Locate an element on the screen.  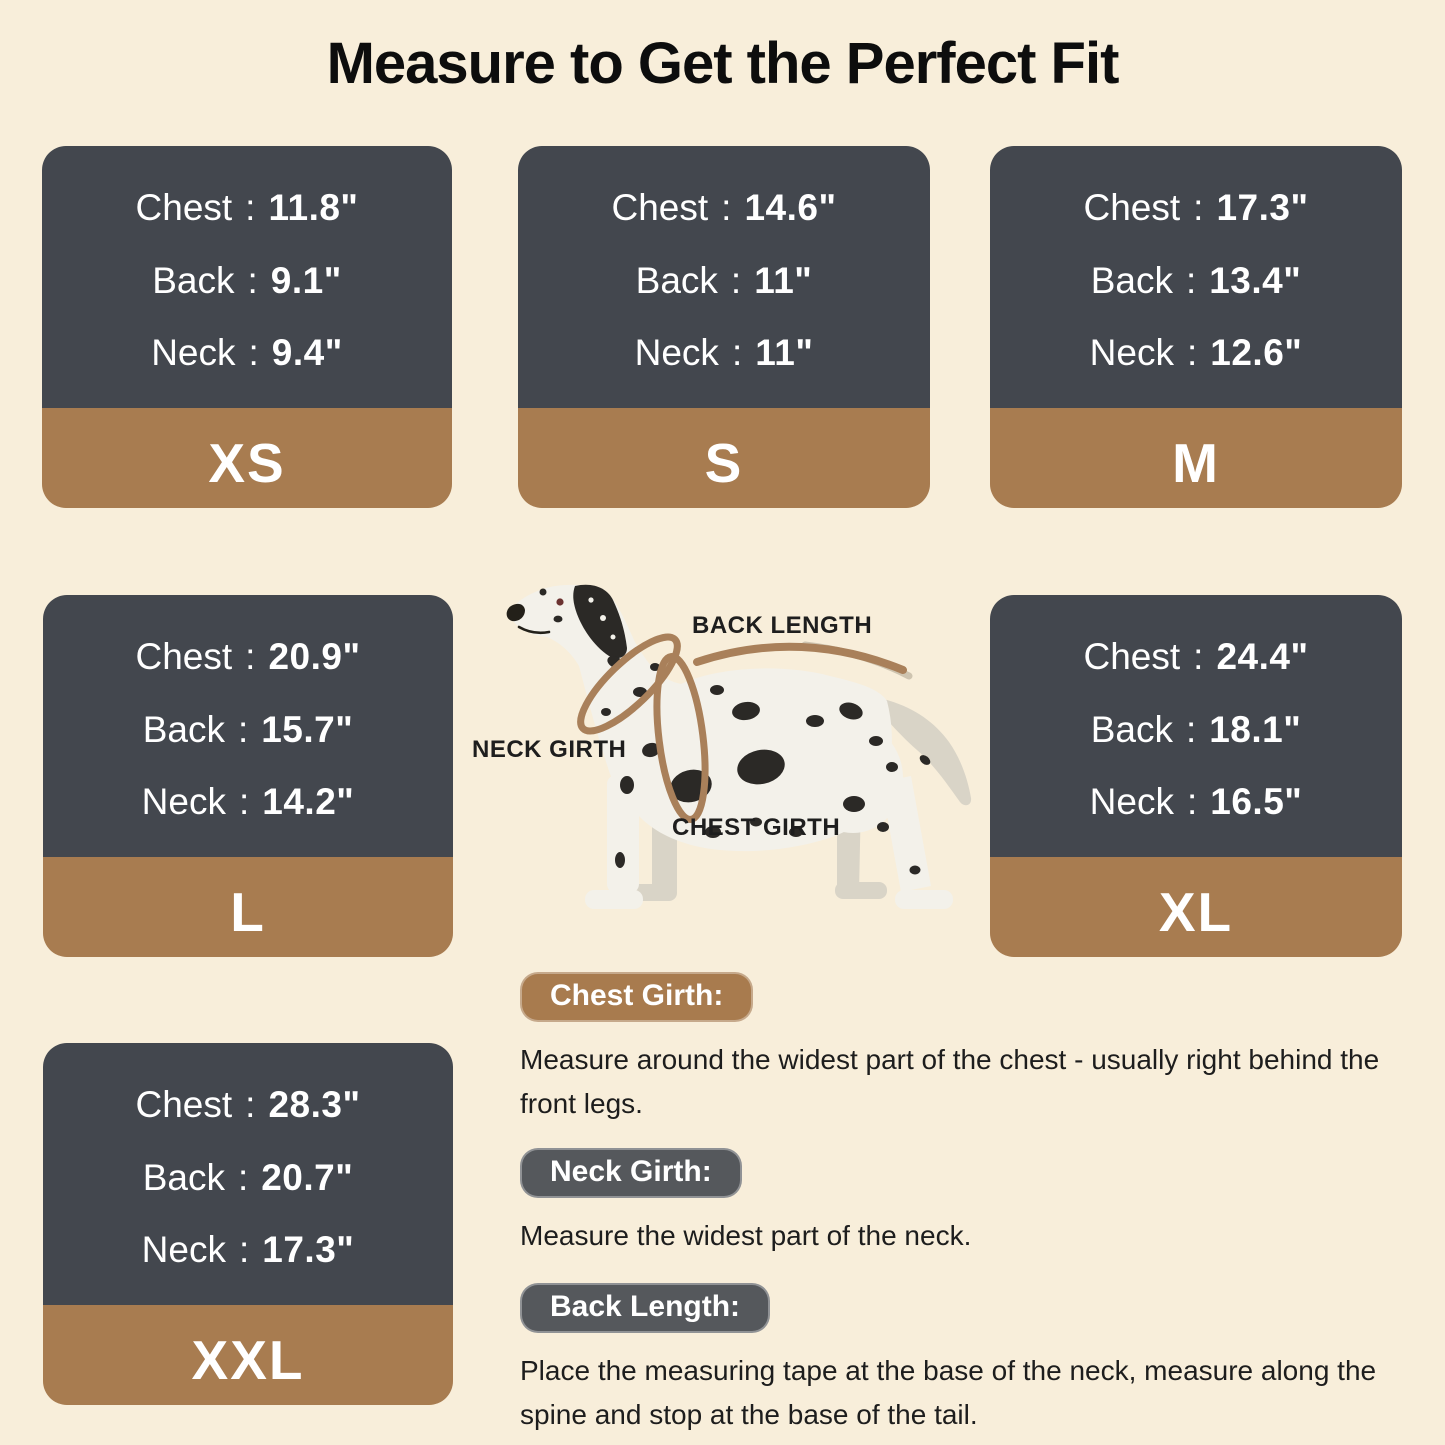
size-card-xl: Chest:24.4" Back:18.1" Neck:16.5" XL is located at coordinates (1196, 776).